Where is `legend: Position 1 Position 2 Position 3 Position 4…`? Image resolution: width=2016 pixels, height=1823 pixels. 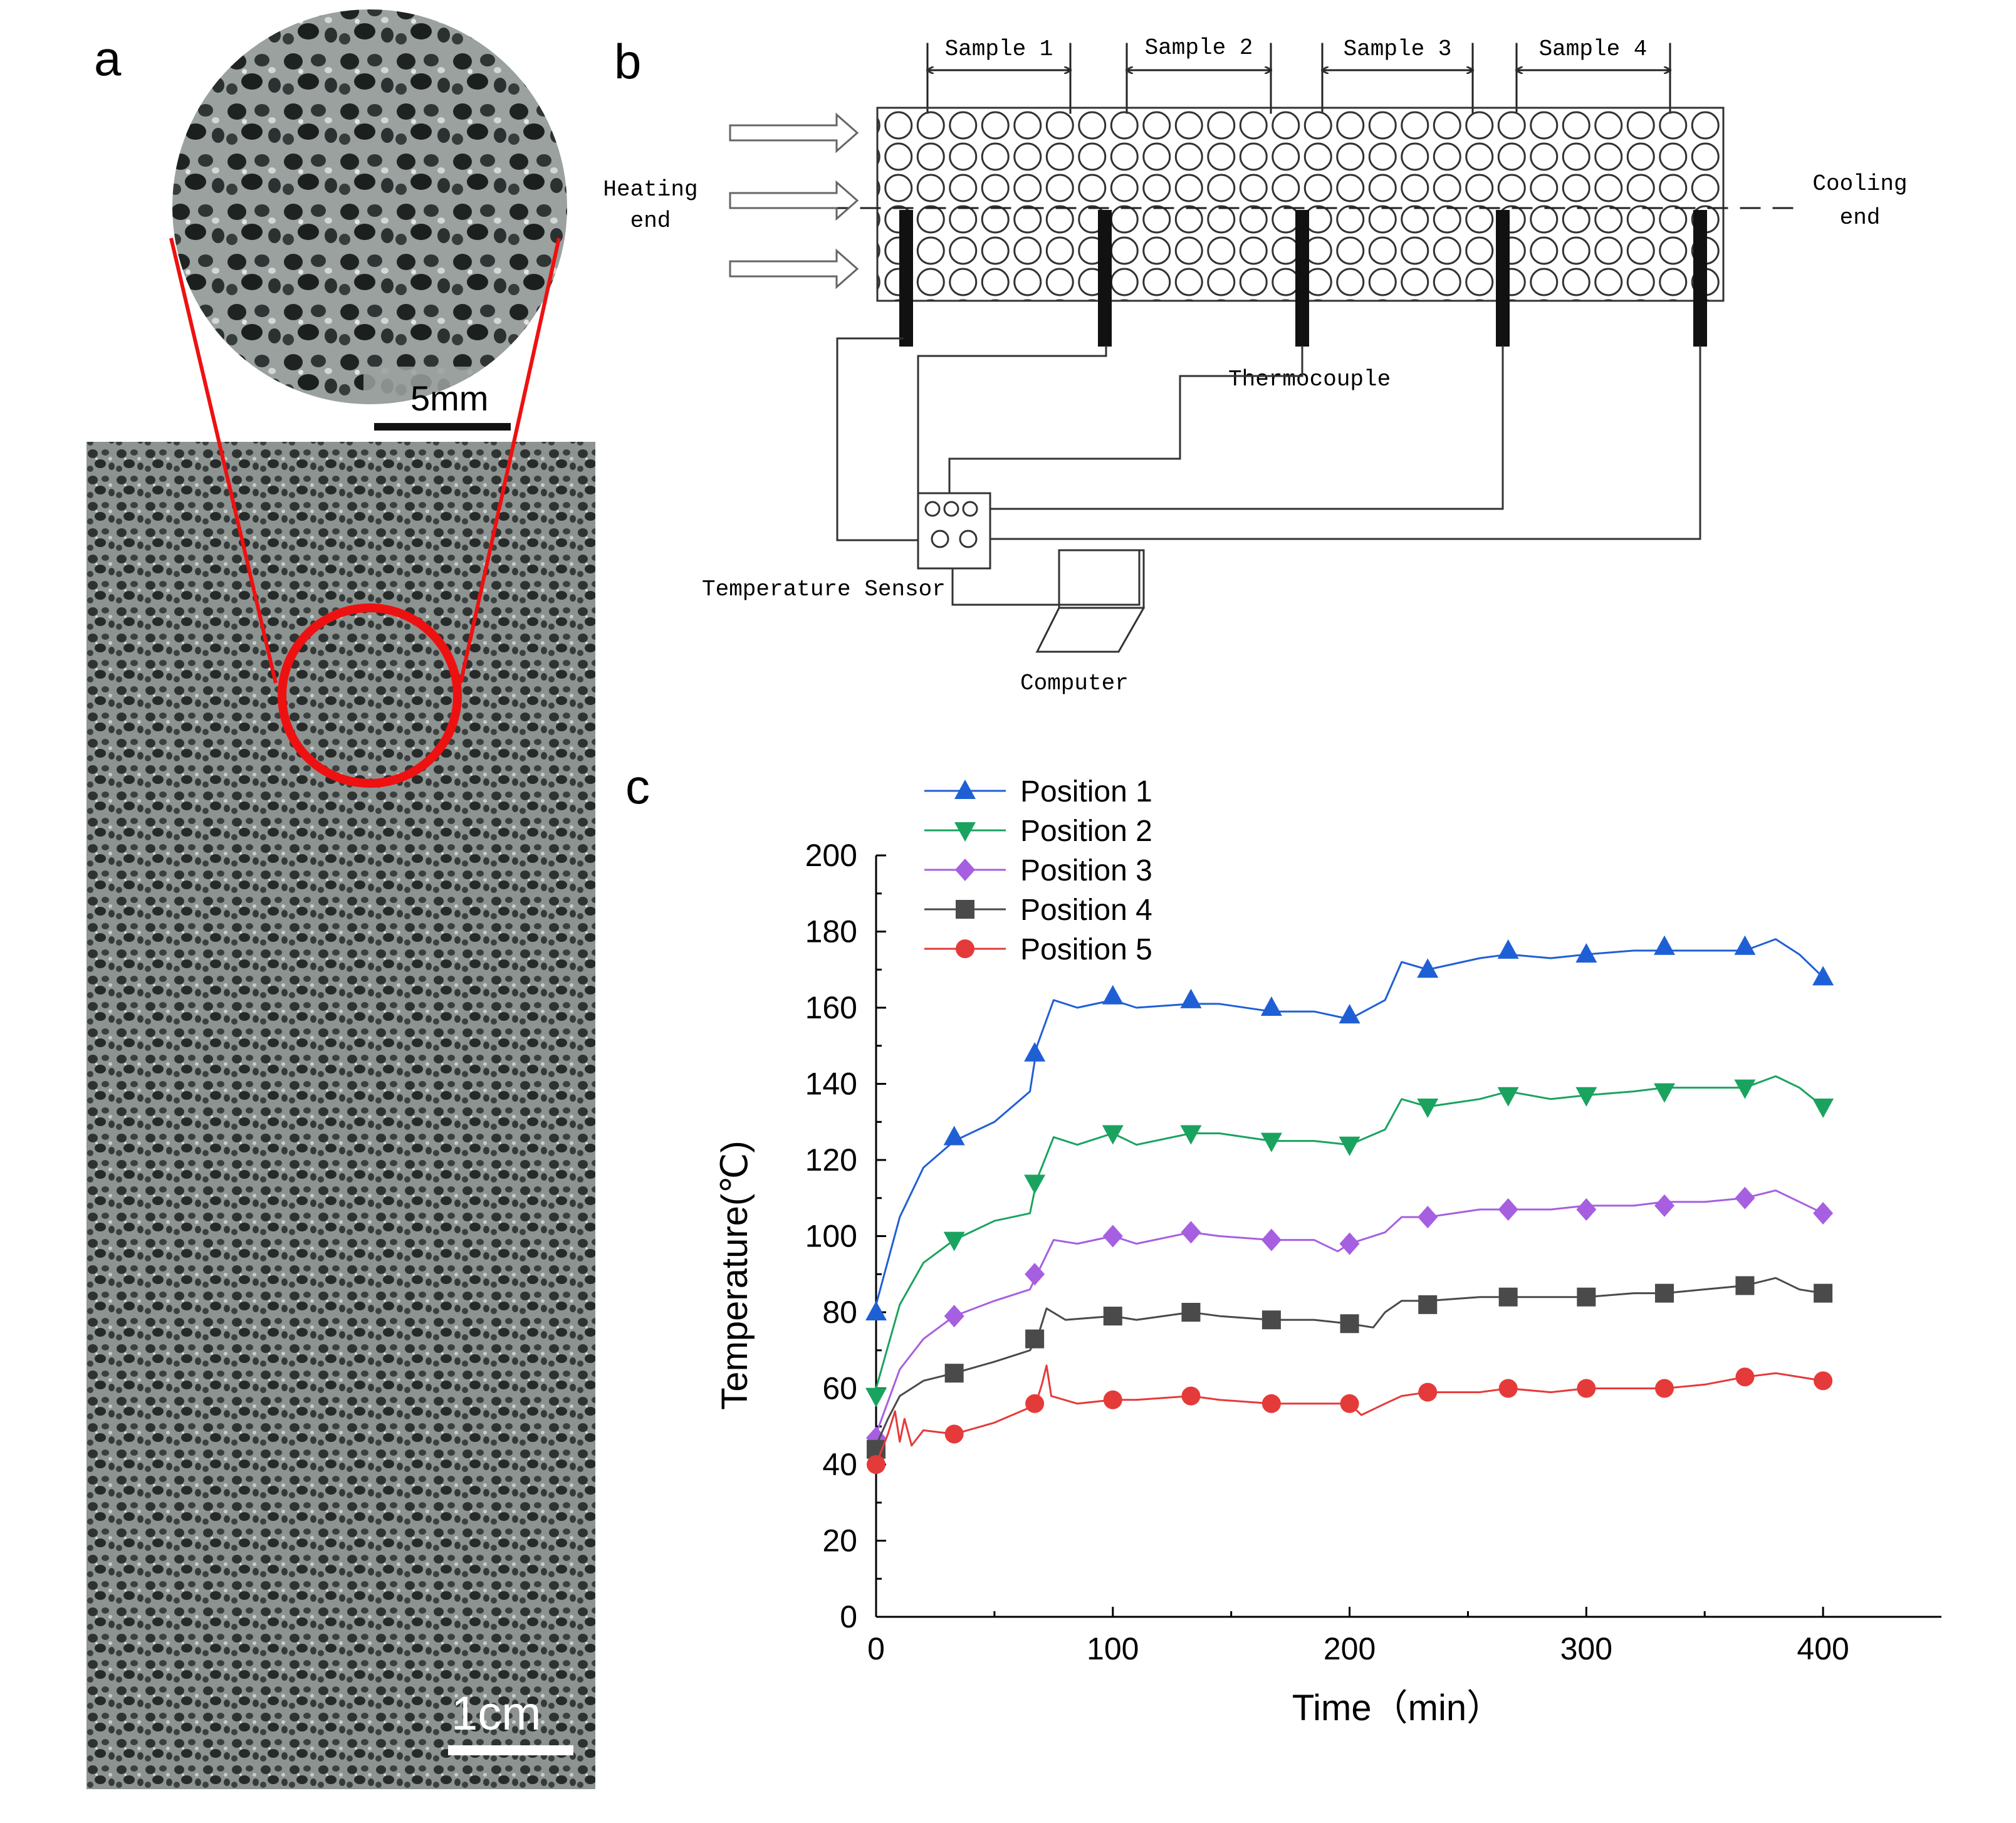
legend: Position 1 Position 2 Position 3 Position 4… is located at coordinates (1038, 870).